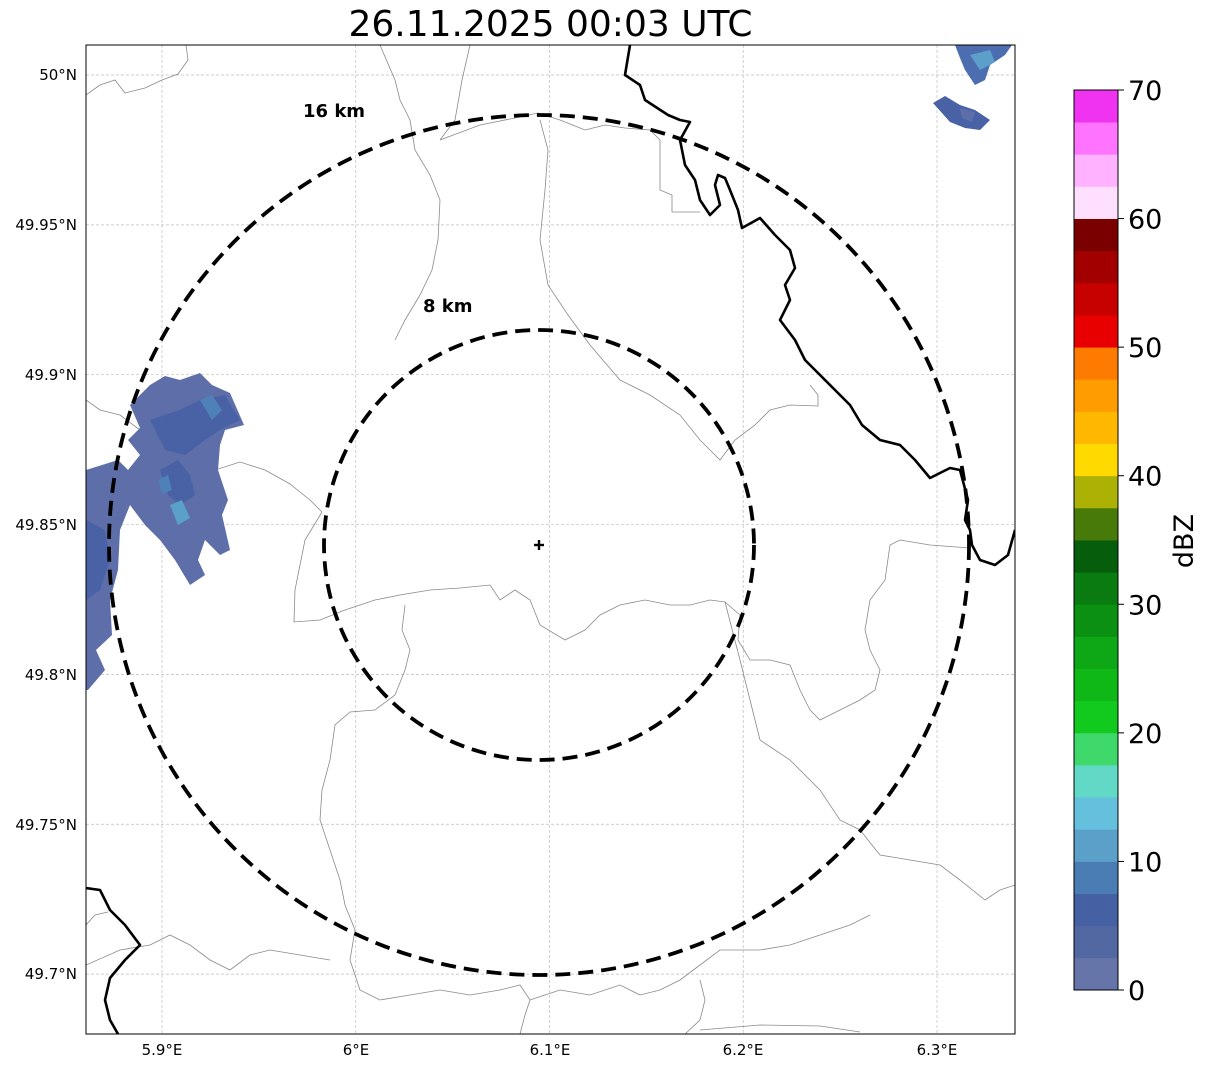 Image resolution: width=1207 pixels, height=1069 pixels. Describe the element at coordinates (51, 675) in the screenshot. I see `y-tick-label: 49.8°N` at that location.